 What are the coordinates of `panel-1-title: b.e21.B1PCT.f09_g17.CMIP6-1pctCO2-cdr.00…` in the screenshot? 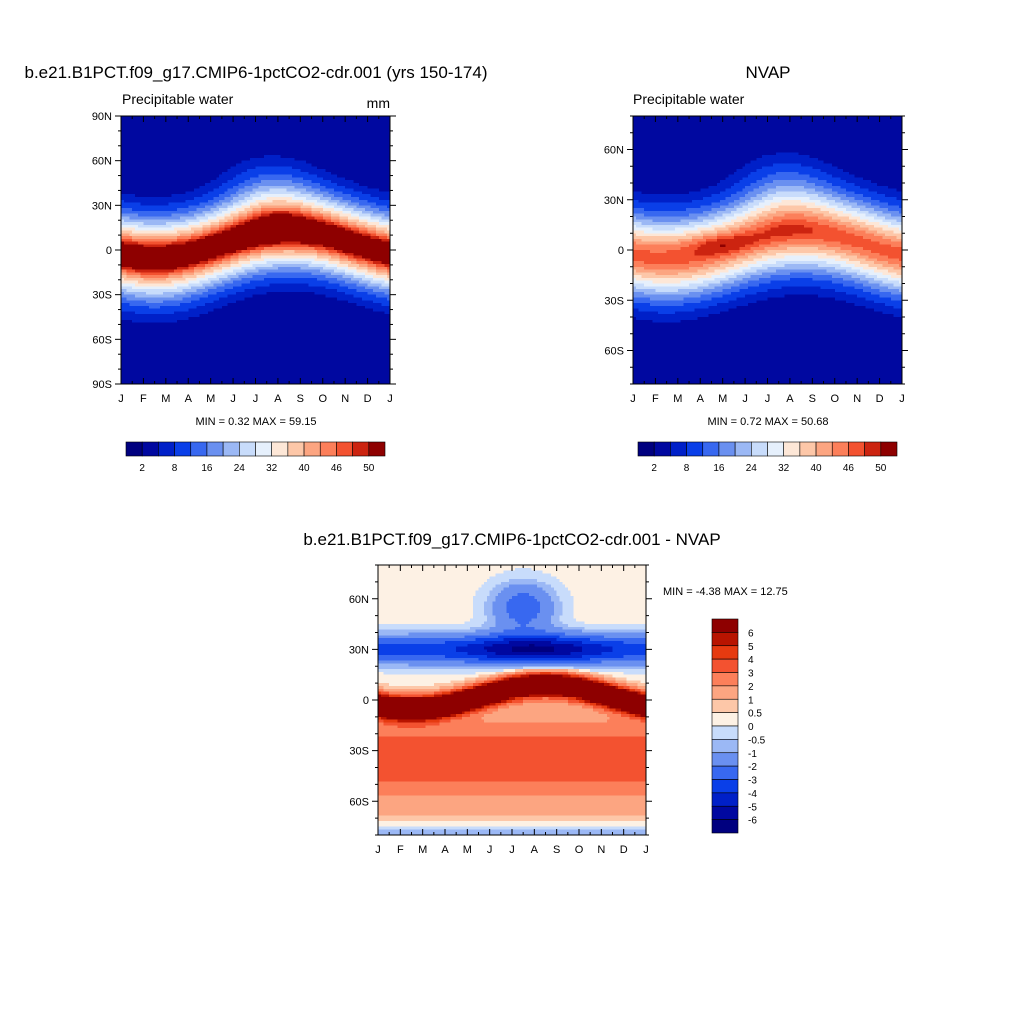 It's located at (255, 72).